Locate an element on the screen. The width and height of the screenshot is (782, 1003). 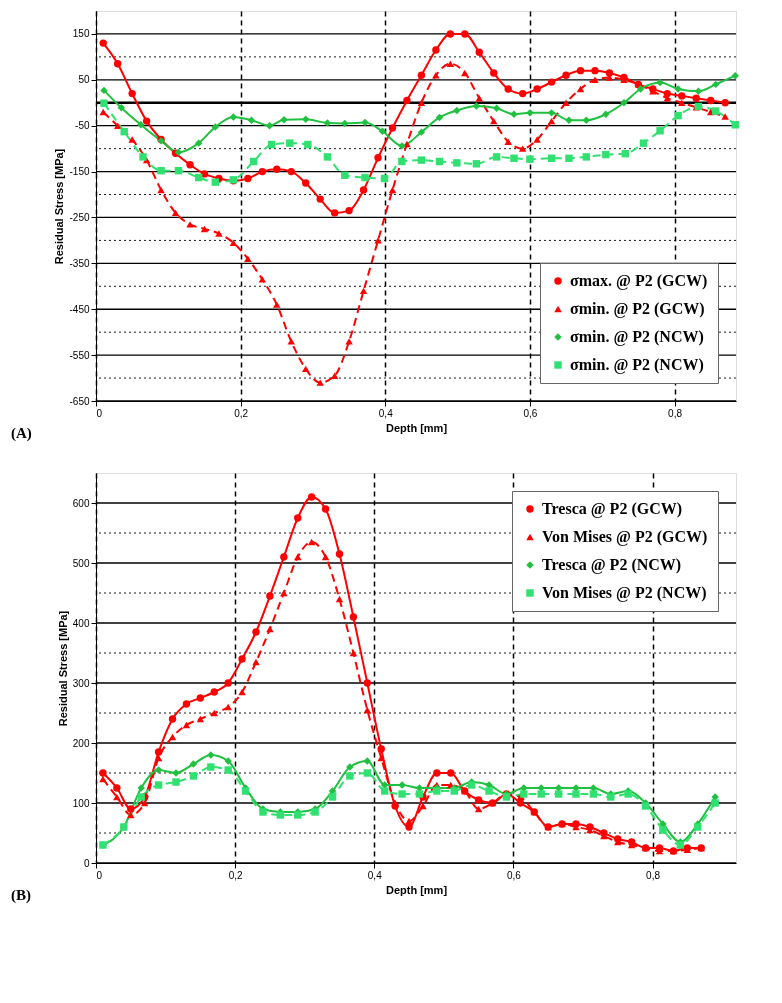
y-tick-label: 100 is located at coordinates (81, 803).